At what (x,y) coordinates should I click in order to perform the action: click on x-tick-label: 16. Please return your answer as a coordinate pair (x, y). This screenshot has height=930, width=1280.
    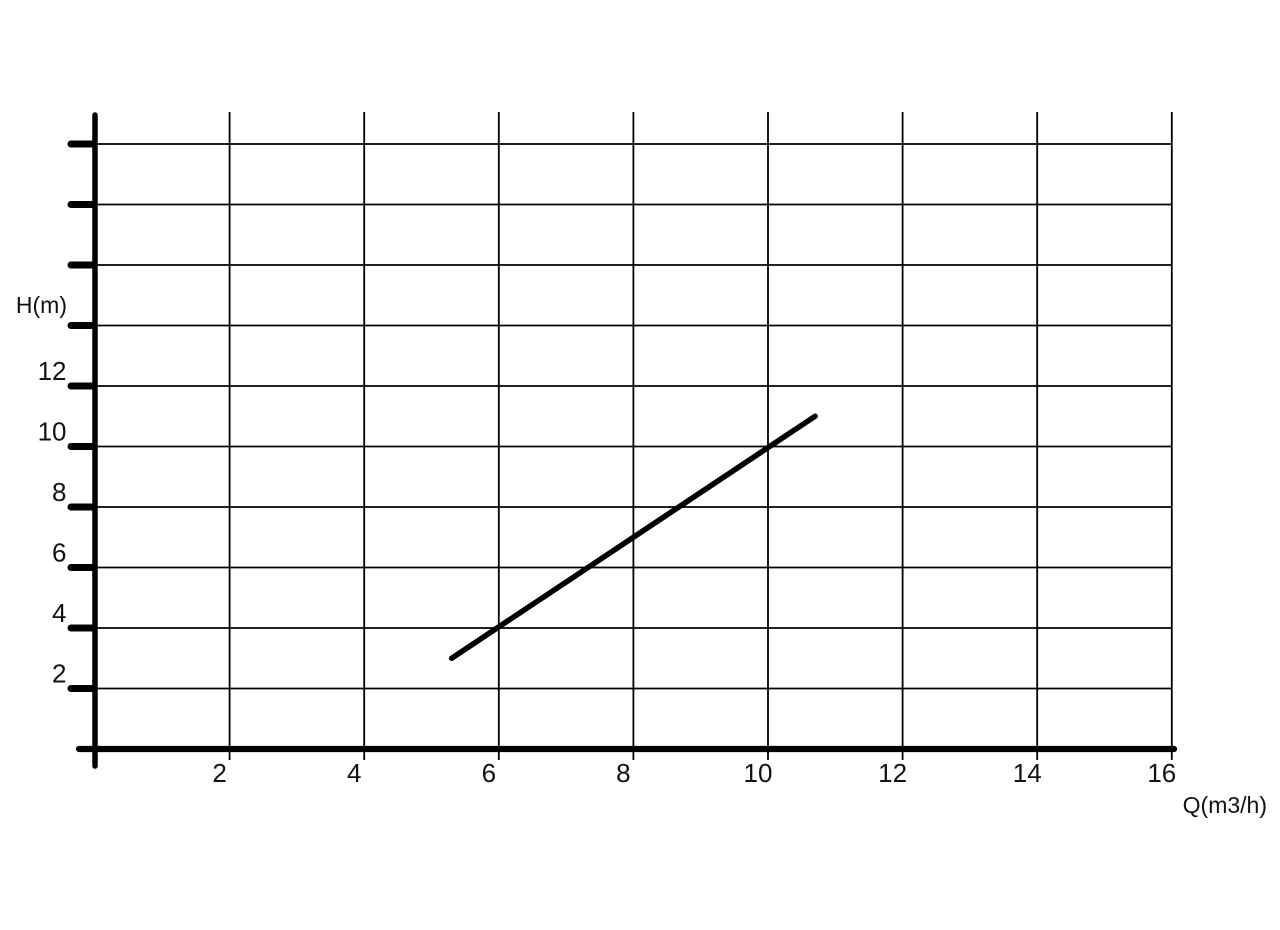
    Looking at the image, I should click on (1161, 773).